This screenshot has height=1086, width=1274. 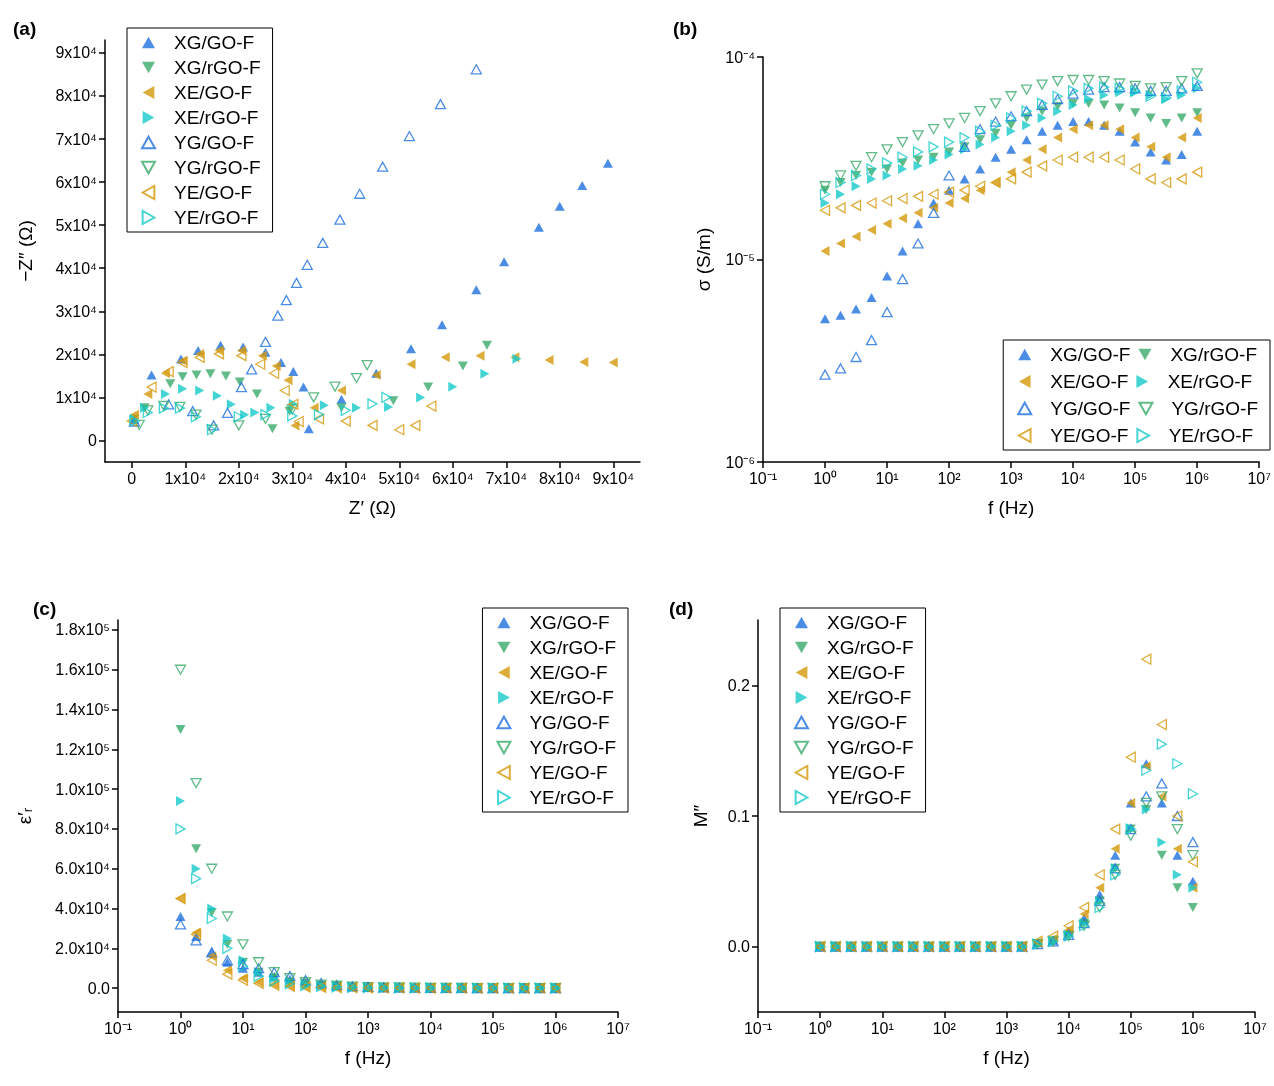 What do you see at coordinates (740, 259) in the screenshot?
I see `y-tick-label: 10⁻⁵` at bounding box center [740, 259].